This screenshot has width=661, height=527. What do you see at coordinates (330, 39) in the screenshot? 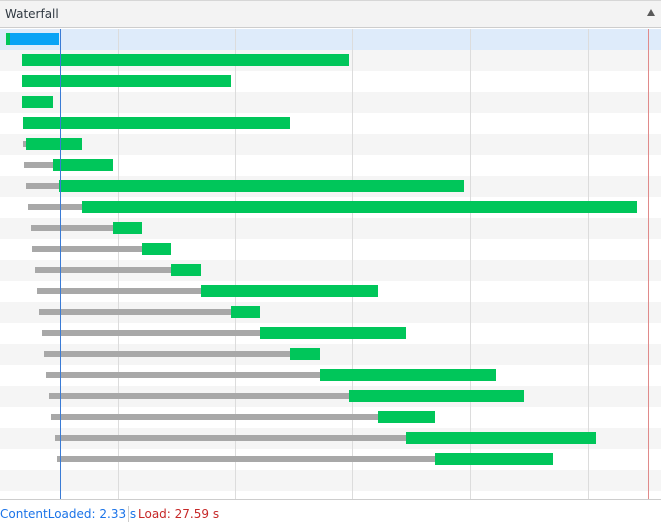
I see `request-row-selected` at bounding box center [330, 39].